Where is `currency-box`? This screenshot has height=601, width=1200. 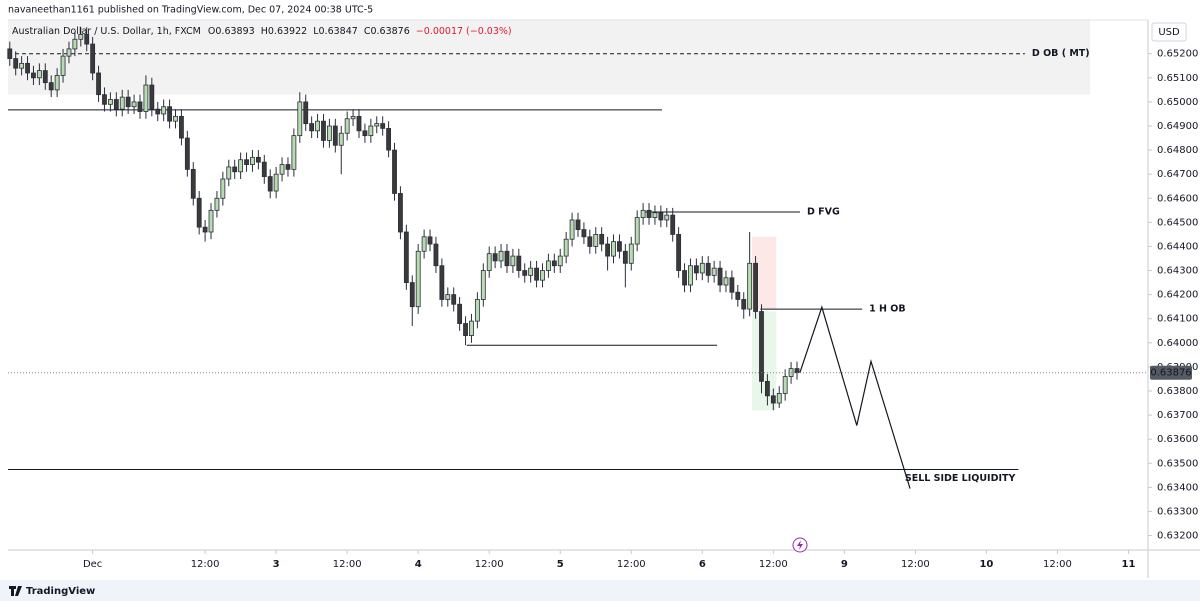 currency-box is located at coordinates (1169, 32).